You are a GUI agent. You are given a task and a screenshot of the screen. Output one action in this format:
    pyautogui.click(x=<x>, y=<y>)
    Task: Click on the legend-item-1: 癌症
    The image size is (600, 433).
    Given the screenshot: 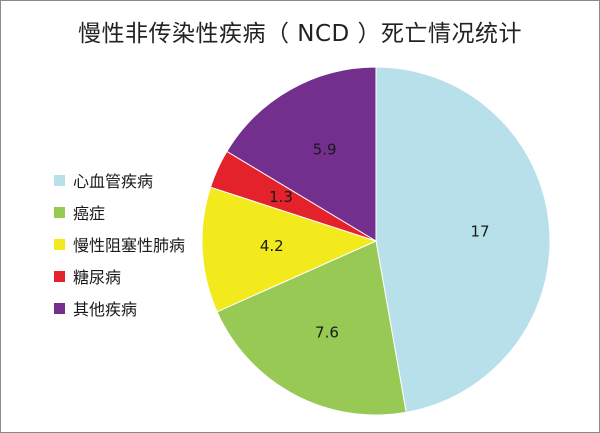 What is the action you would take?
    pyautogui.click(x=119, y=212)
    